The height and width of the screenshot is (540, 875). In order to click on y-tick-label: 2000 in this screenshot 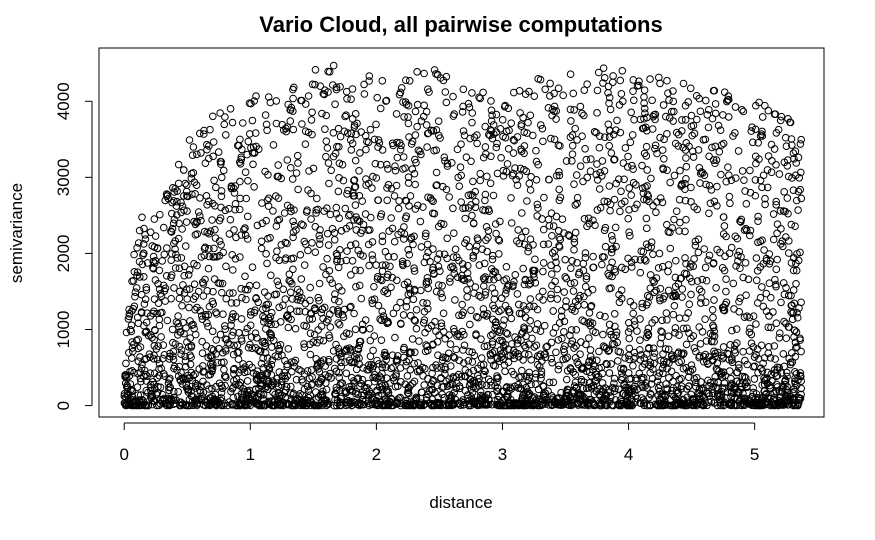, I will do `click(63, 254)`.